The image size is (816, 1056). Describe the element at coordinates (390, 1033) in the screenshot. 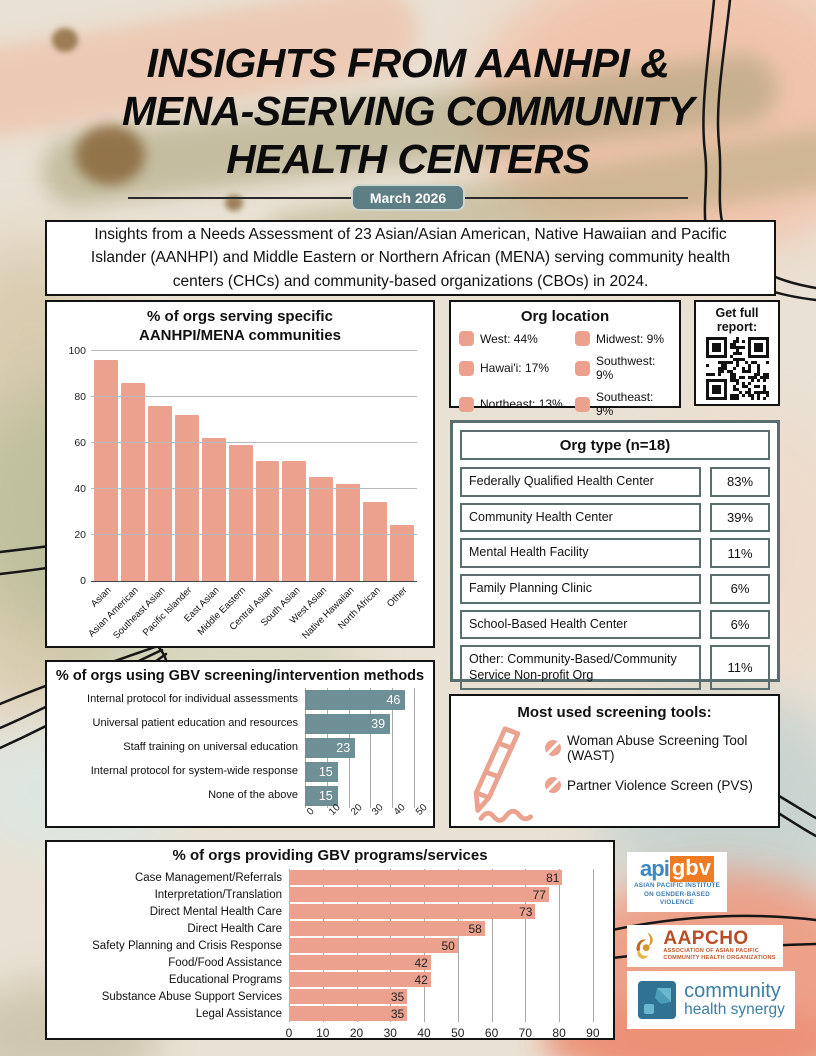

I see `x-tick-label: 30` at that location.